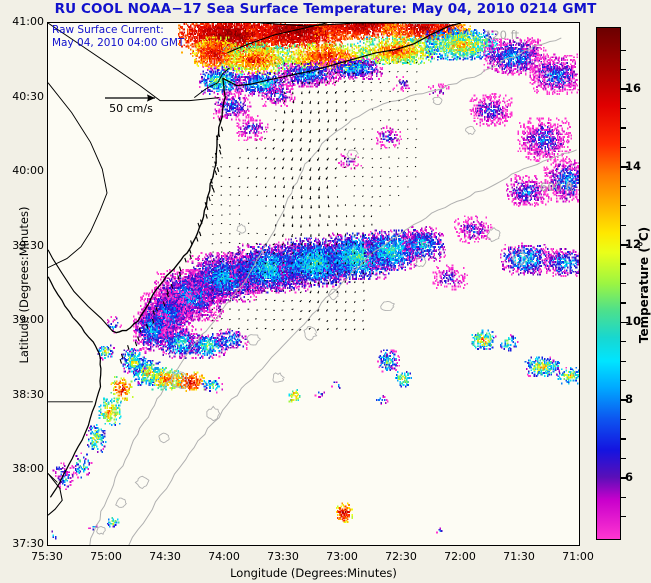 Image resolution: width=651 pixels, height=583 pixels. Describe the element at coordinates (283, 556) in the screenshot. I see `x-axis-tick-73-30: 73:30` at that location.